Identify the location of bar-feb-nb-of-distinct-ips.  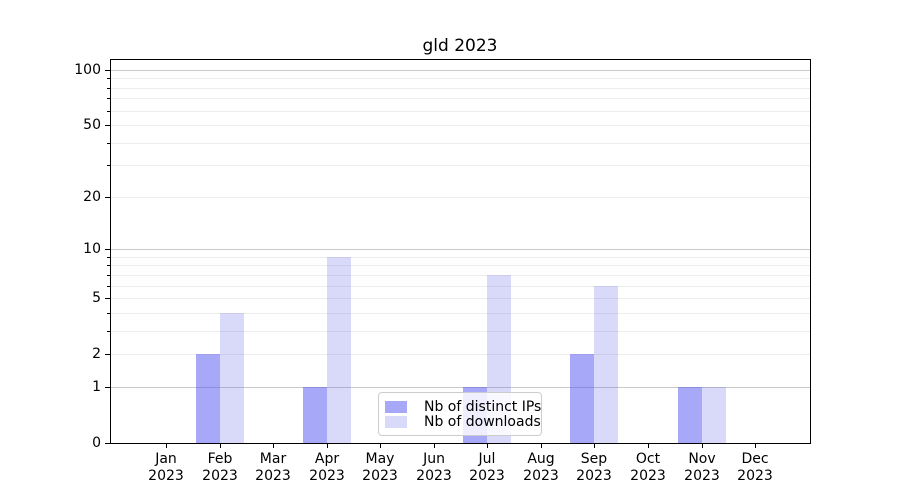
(208, 398).